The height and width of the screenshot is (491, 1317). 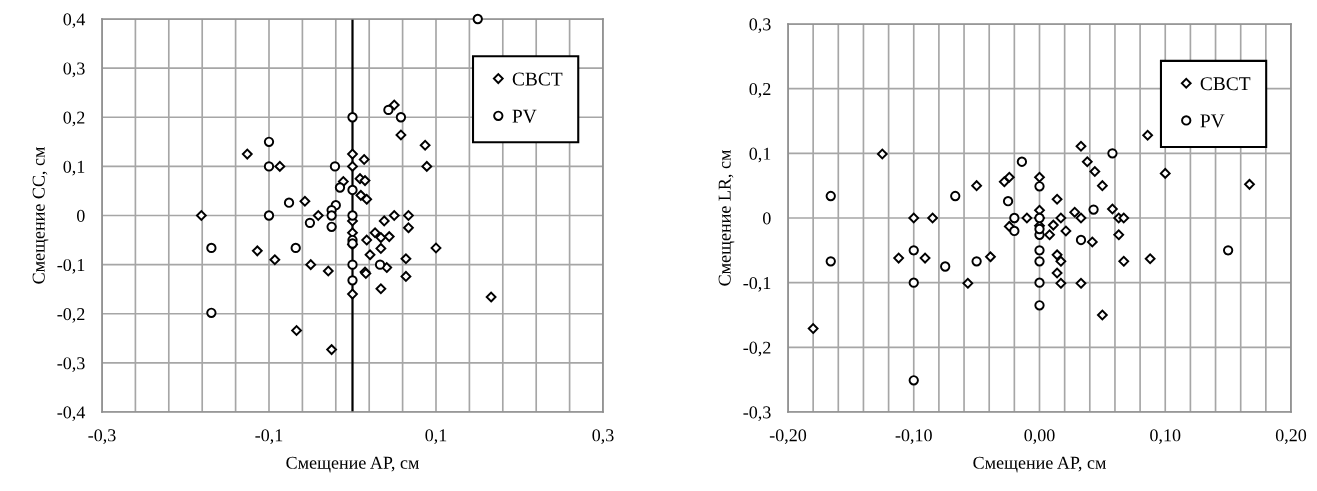 I want to click on x-tick-label: 0,3, so click(x=603, y=436).